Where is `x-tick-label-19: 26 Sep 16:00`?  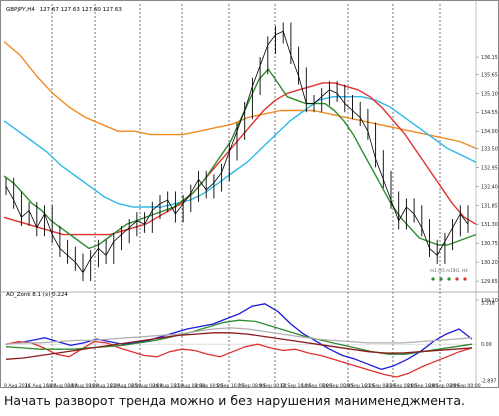
x-tick-label-19: 26 Sep 16:00 is located at coordinates (423, 385).